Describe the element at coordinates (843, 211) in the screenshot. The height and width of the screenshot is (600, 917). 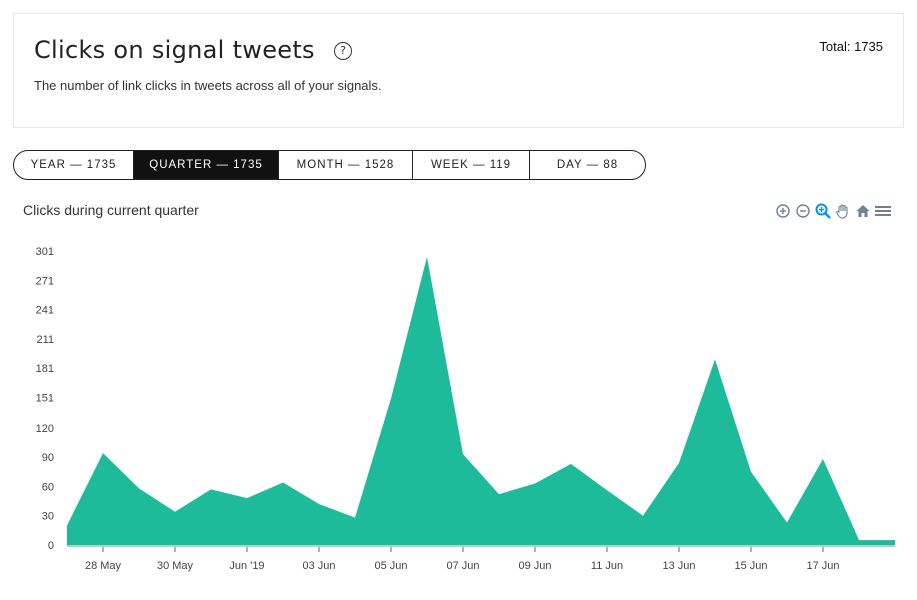
I see `pan-hand-icon` at that location.